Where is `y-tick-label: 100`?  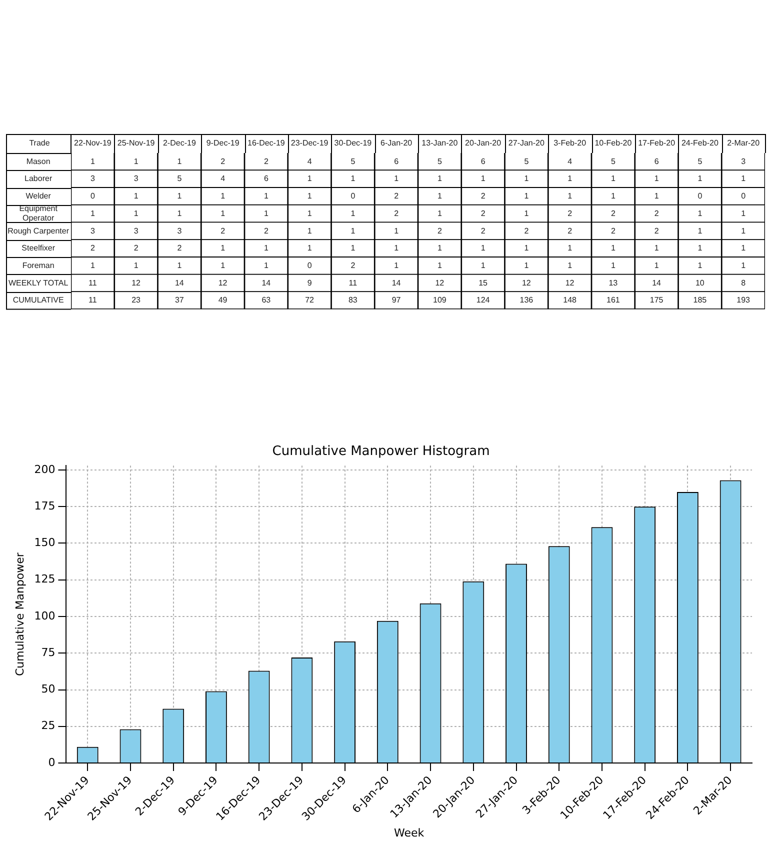 y-tick-label: 100 is located at coordinates (45, 615).